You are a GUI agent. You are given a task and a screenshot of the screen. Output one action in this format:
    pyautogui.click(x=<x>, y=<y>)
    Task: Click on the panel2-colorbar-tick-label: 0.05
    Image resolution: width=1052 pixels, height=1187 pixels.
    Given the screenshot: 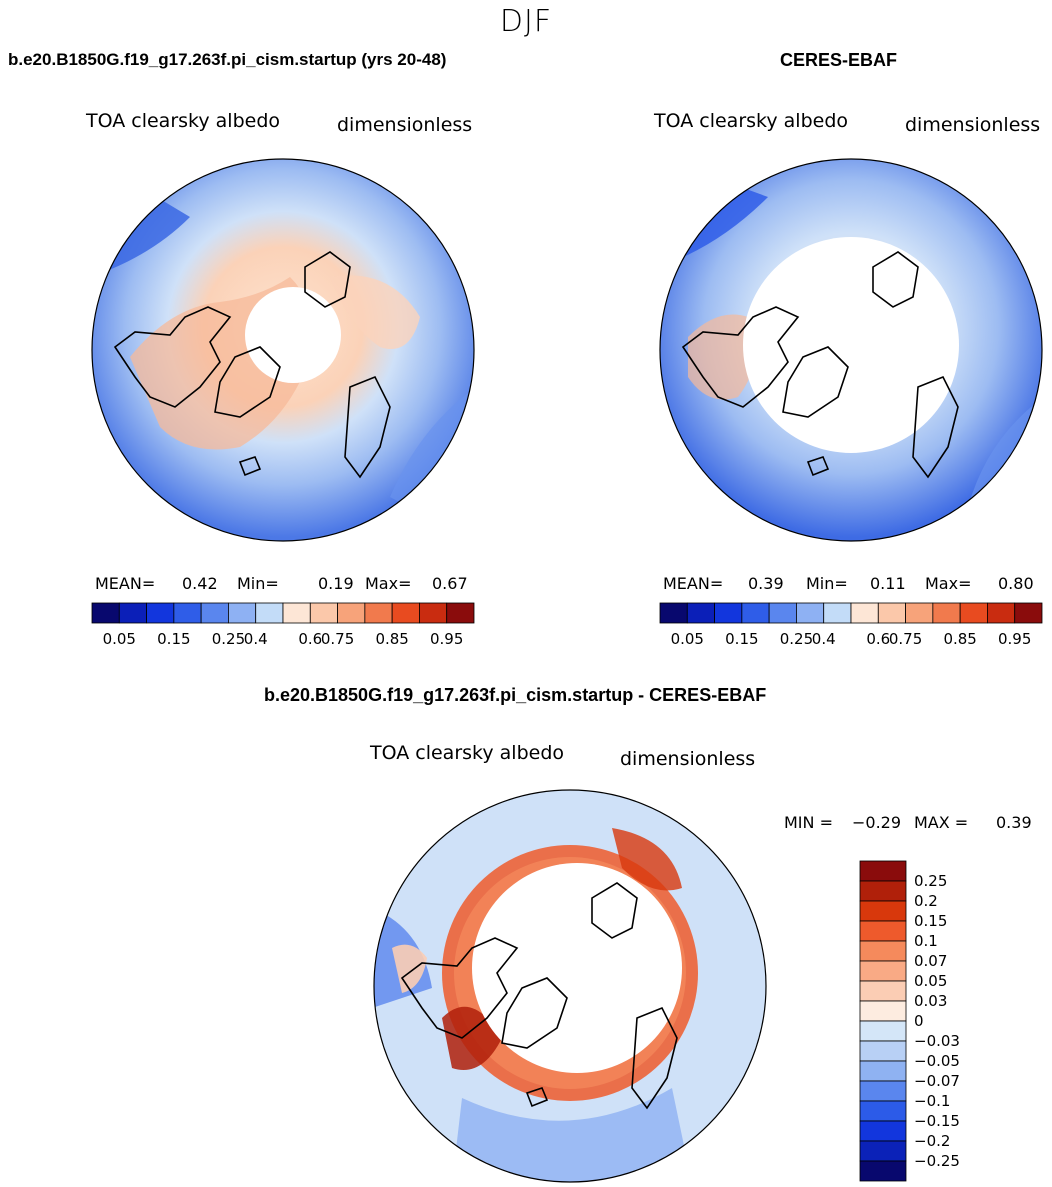 What is the action you would take?
    pyautogui.click(x=687, y=639)
    